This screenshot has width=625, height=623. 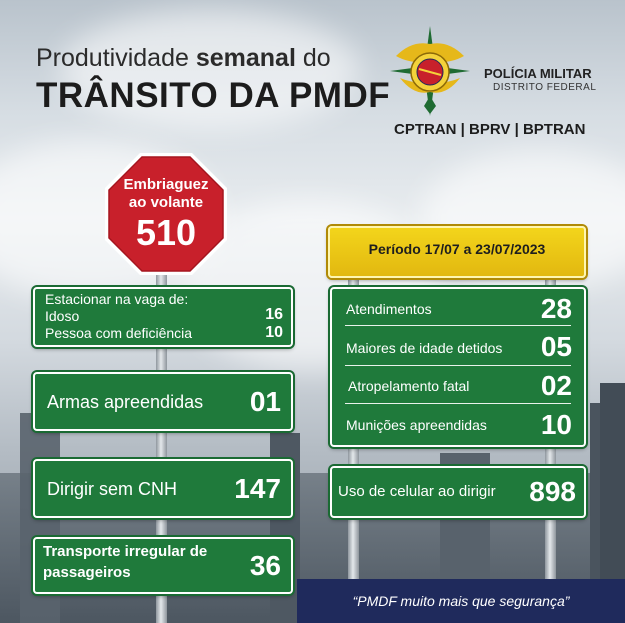 What do you see at coordinates (416, 425) in the screenshot?
I see `stats-row-label: Munições apreendidas` at bounding box center [416, 425].